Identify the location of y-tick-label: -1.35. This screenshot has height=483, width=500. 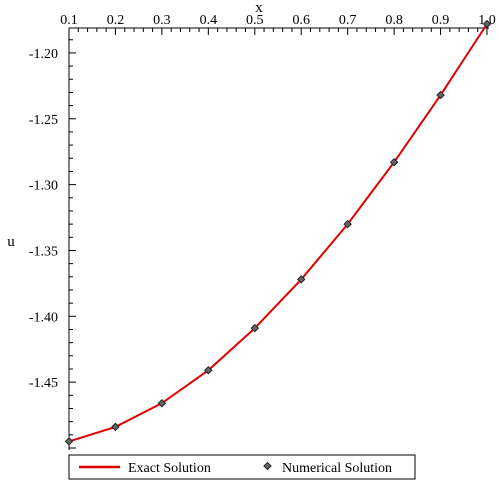
(43, 251).